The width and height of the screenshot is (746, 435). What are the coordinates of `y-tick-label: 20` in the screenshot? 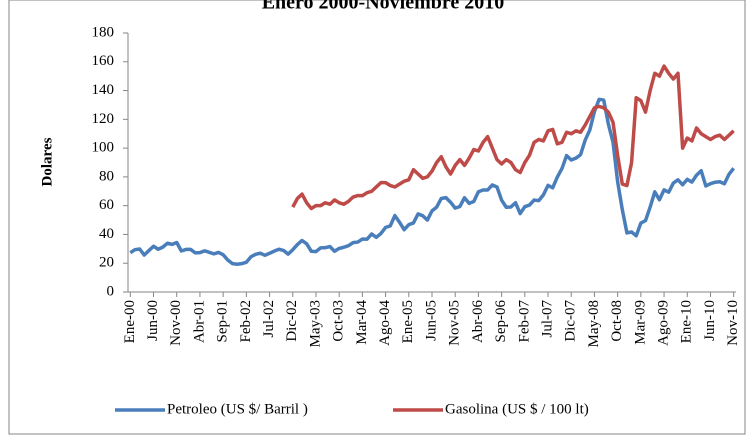 It's located at (106, 263).